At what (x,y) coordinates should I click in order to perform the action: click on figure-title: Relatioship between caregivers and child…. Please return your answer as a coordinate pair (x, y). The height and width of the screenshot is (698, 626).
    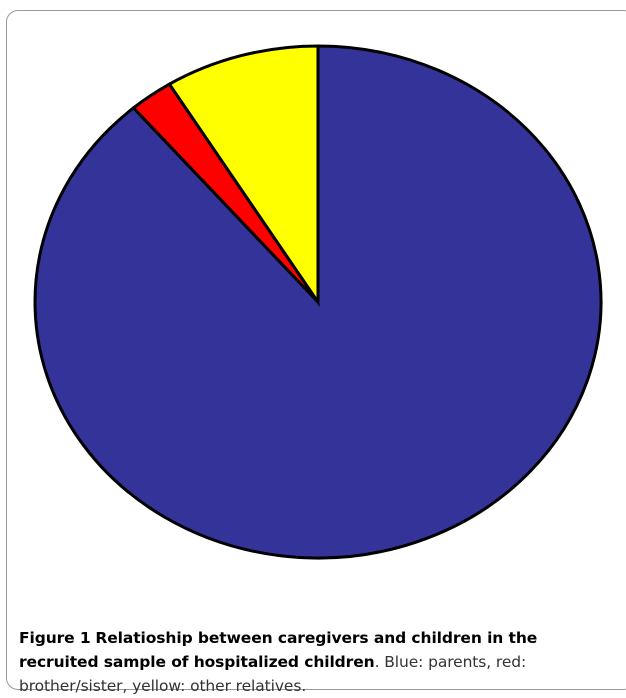
    Looking at the image, I should click on (278, 650).